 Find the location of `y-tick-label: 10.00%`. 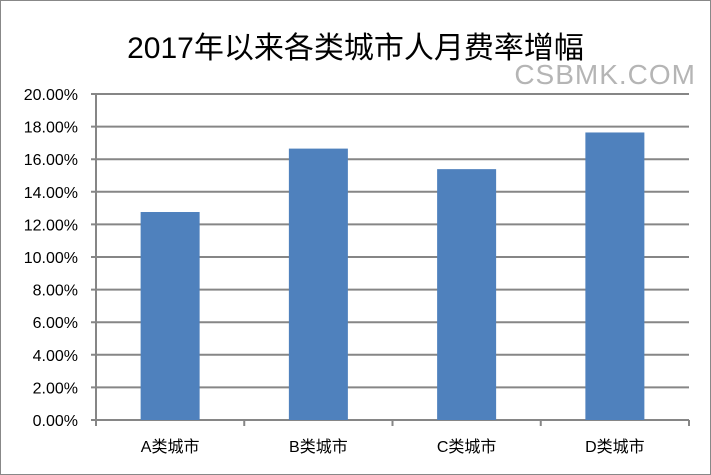

y-tick-label: 10.00% is located at coordinates (51, 258).